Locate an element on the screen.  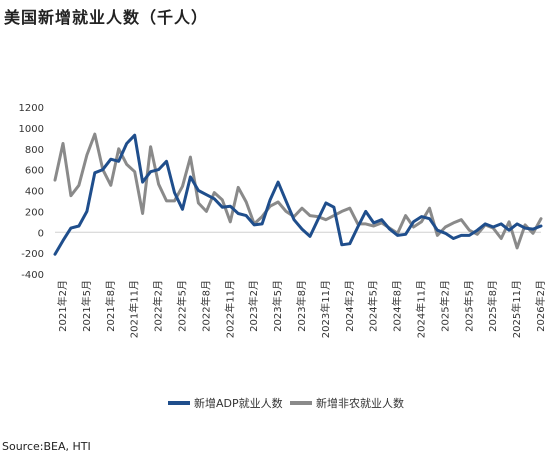
x-tick-label: 2022年2月 is located at coordinates (158, 306).